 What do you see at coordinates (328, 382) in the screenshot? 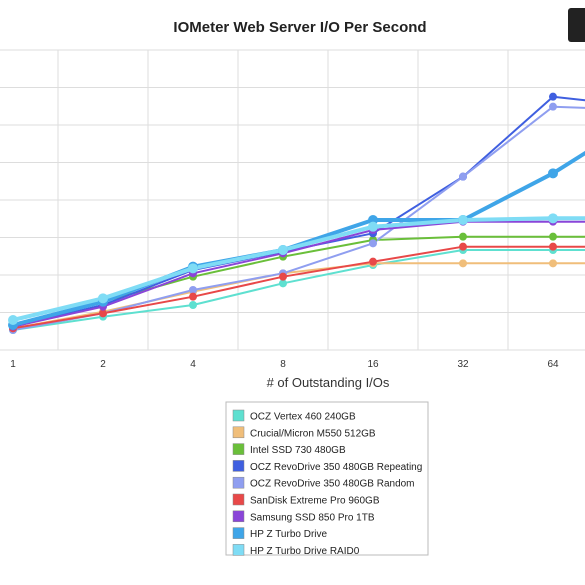
I see `x-axis-label: # of Outstanding I/Os` at bounding box center [328, 382].